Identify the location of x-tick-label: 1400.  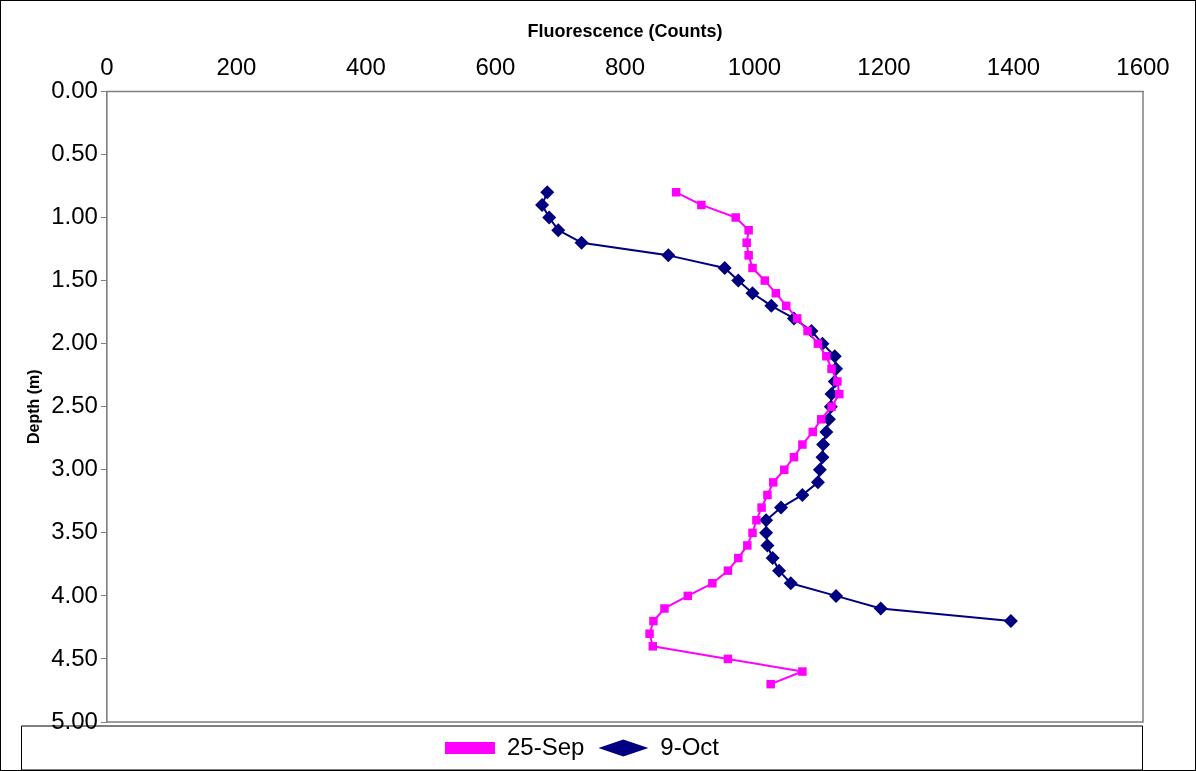
(1013, 66).